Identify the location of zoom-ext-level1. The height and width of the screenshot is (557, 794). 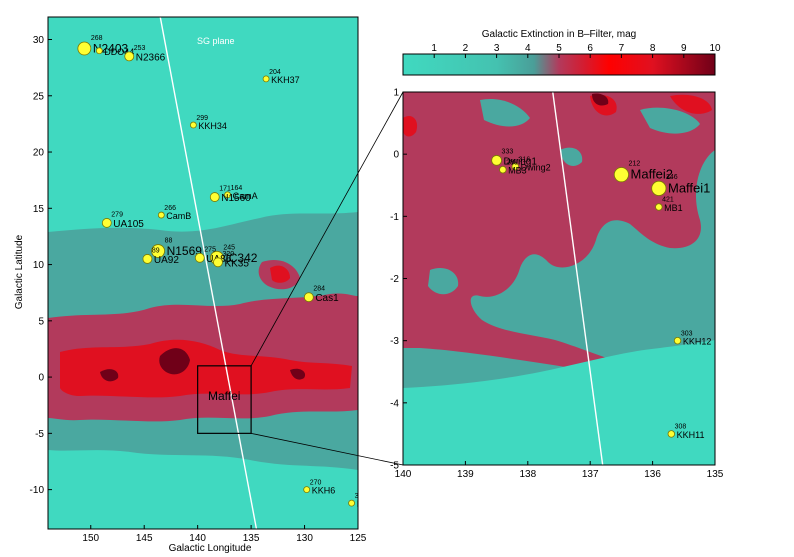
(559, 402).